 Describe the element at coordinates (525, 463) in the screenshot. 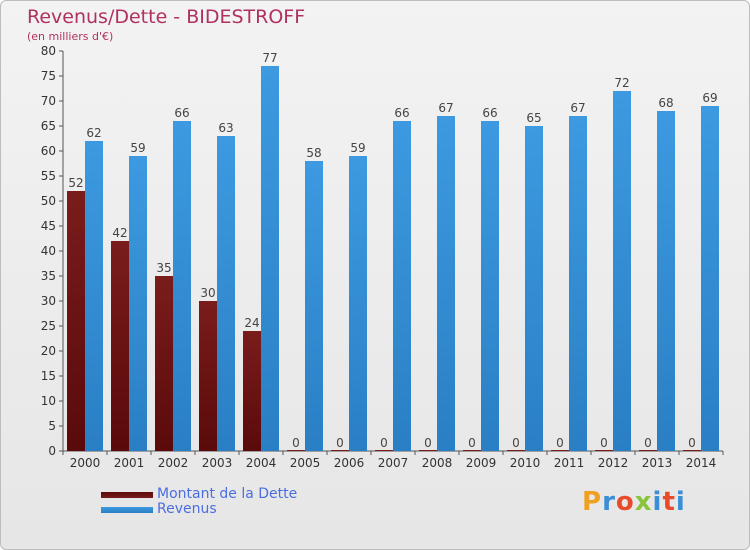

I see `x-tick-label: 2010` at that location.